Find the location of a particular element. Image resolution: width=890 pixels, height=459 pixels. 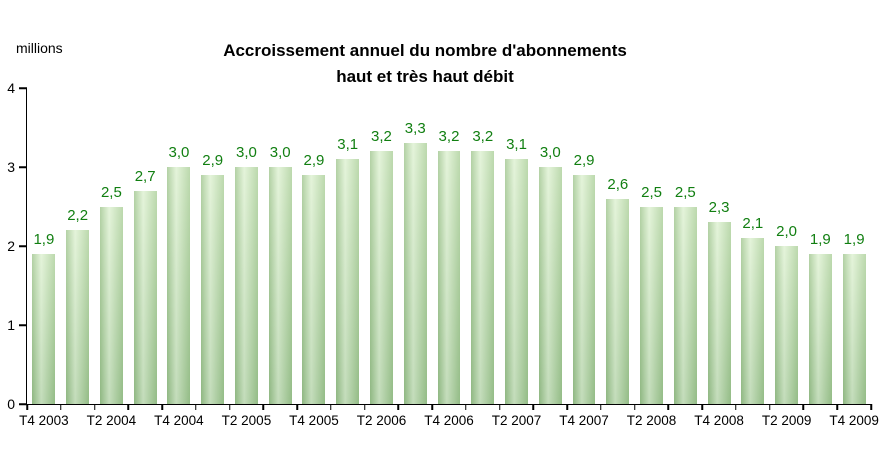

x-axis-tick-label: T4 2006 is located at coordinates (449, 420).